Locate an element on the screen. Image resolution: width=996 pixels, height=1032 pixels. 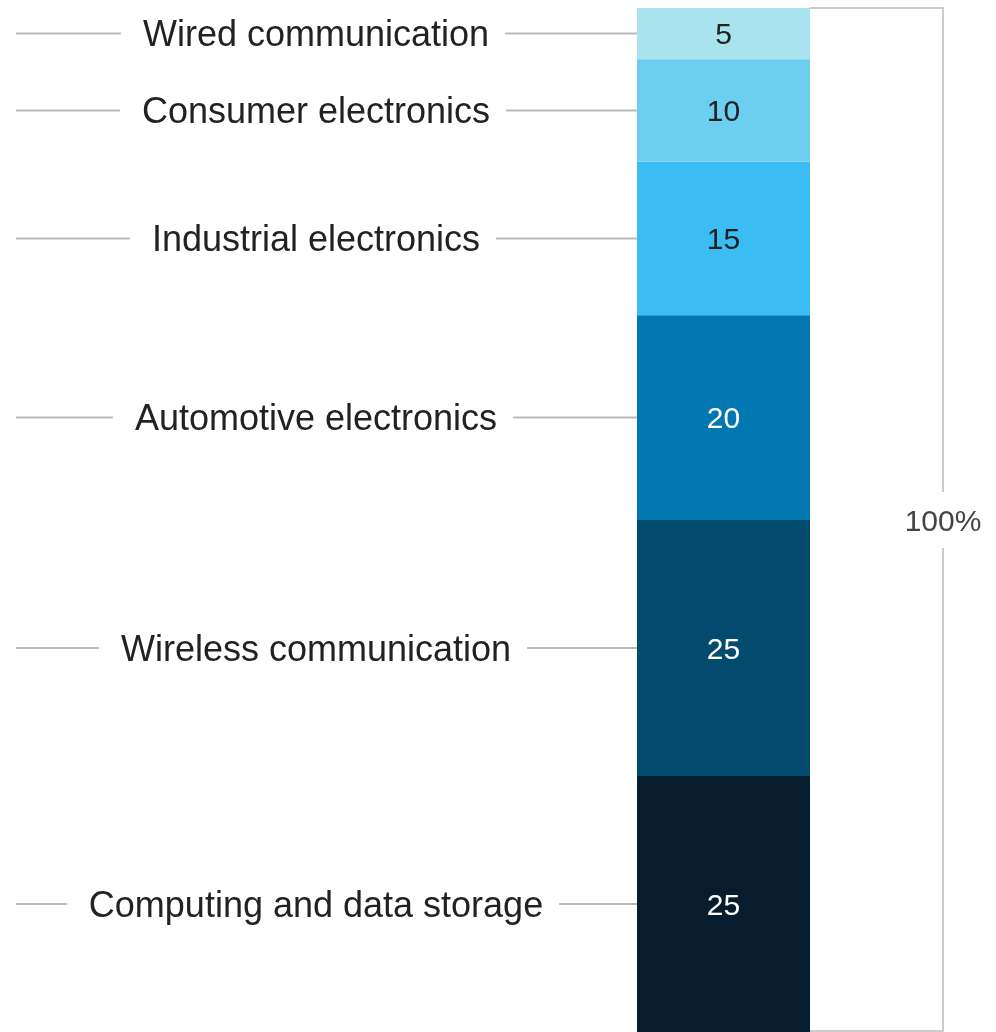
data-label: 15 is located at coordinates (723, 238).